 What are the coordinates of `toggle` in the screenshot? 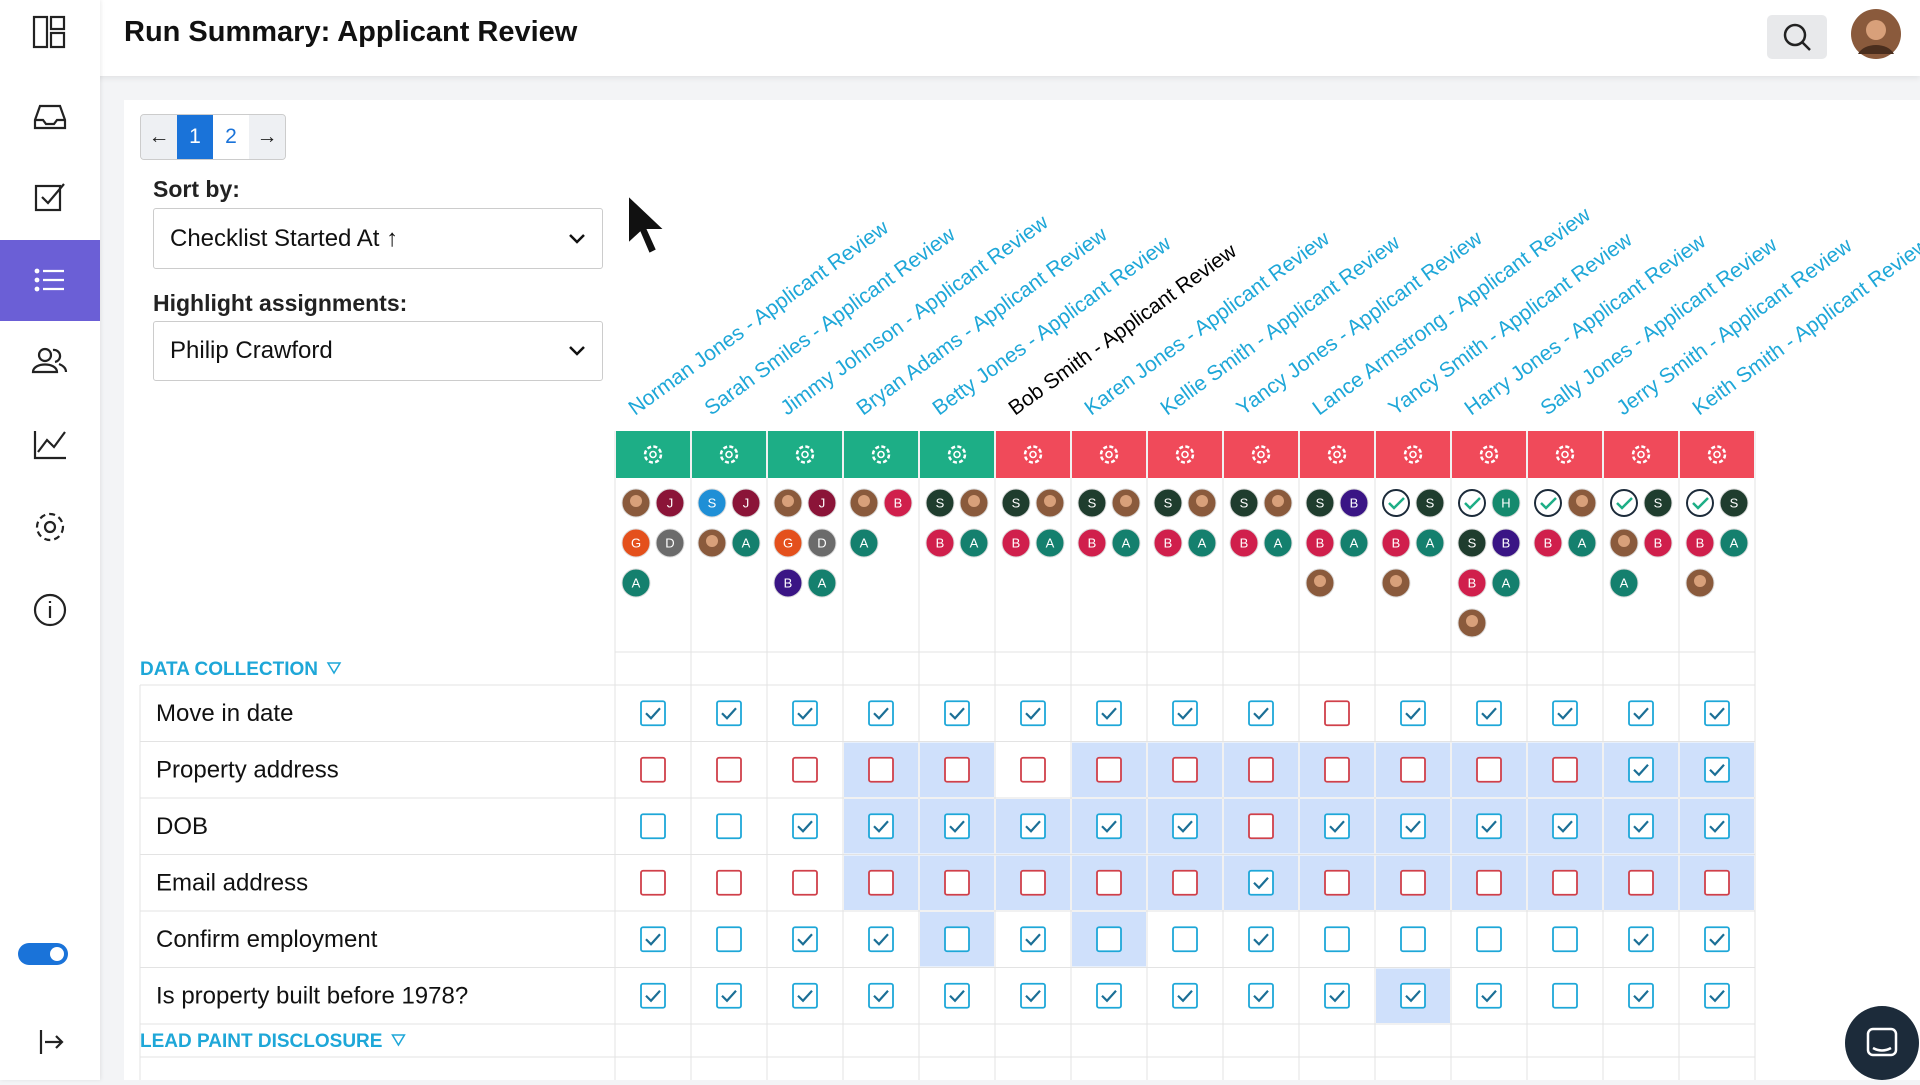 It's located at (43, 954).